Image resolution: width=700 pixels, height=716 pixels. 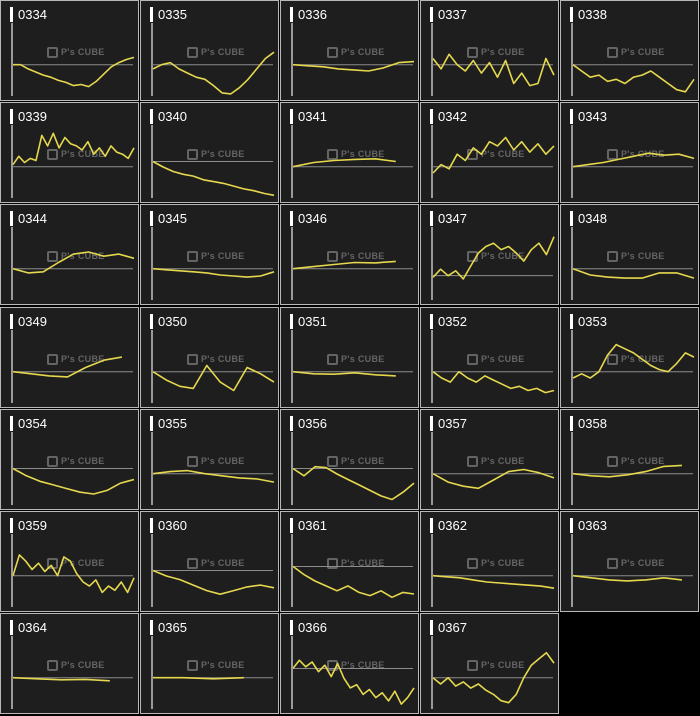 What do you see at coordinates (308, 116) in the screenshot?
I see `chart-title: 0341` at bounding box center [308, 116].